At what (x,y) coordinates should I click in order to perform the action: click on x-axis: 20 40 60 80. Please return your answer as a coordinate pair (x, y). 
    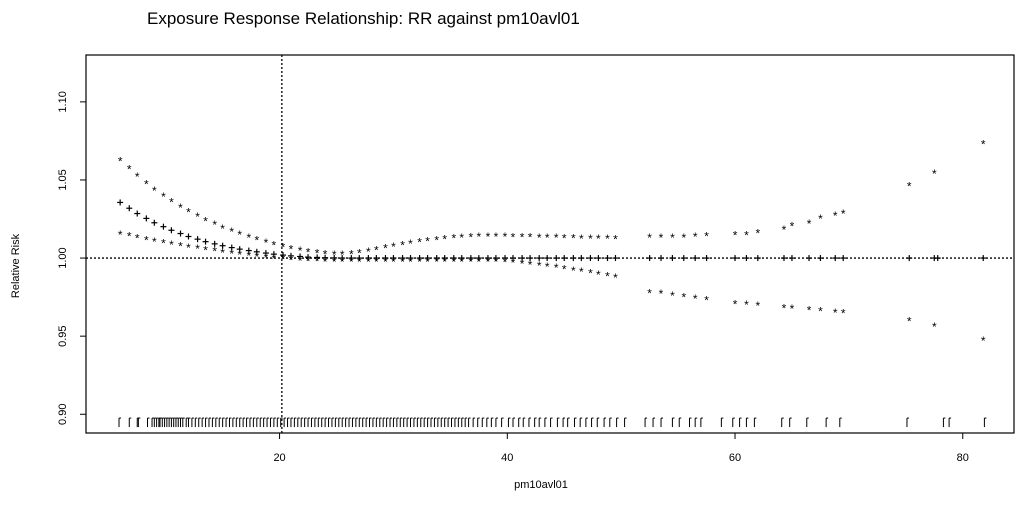
    Looking at the image, I should click on (621, 448).